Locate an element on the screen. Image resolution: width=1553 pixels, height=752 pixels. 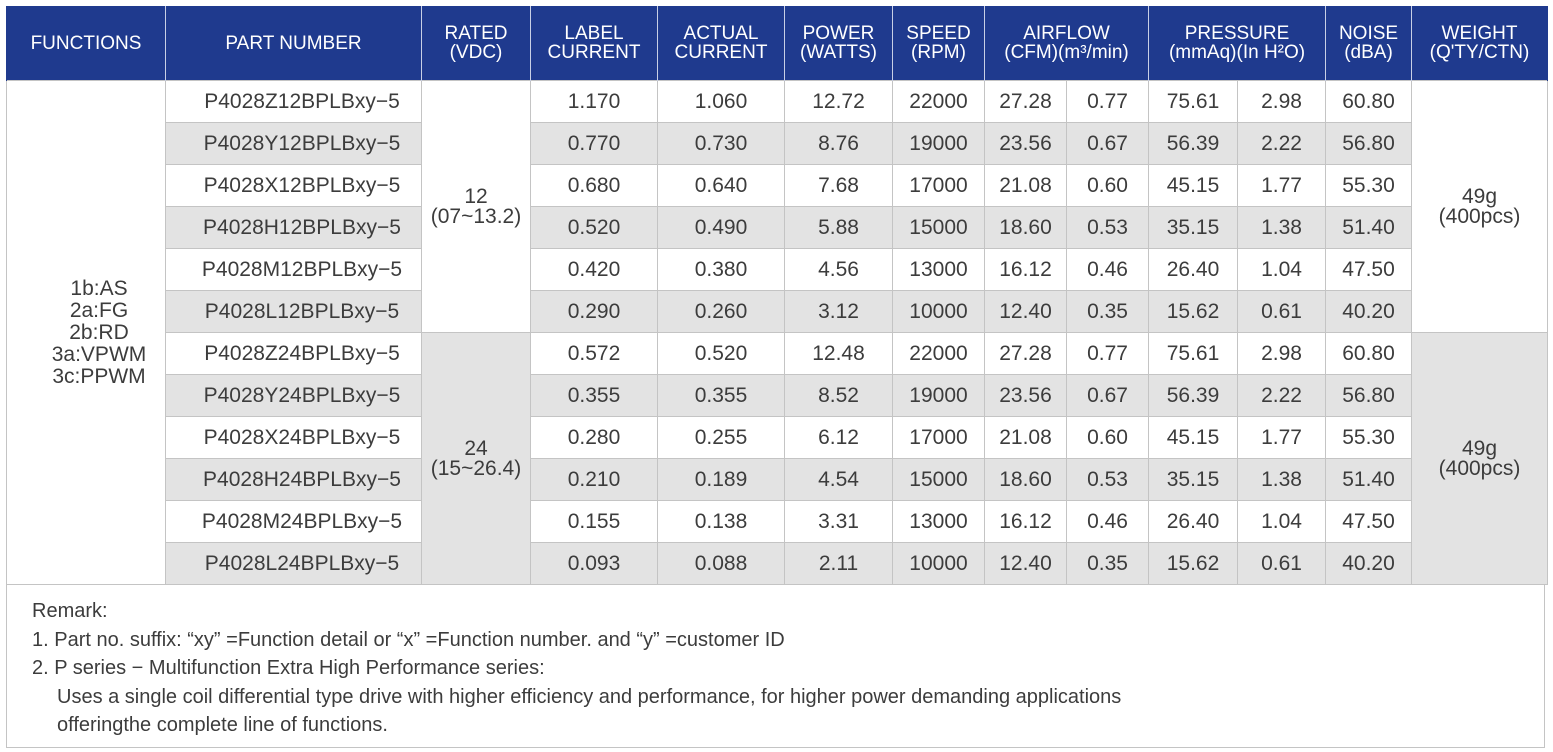
pressure-inh2o-cell: 2.22 is located at coordinates (1282, 143).